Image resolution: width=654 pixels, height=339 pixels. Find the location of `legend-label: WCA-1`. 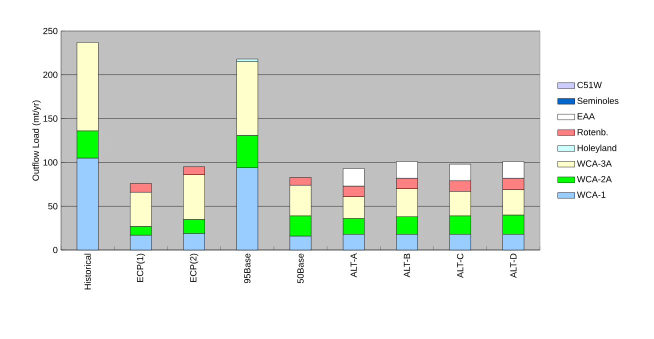

legend-label: WCA-1 is located at coordinates (591, 195).